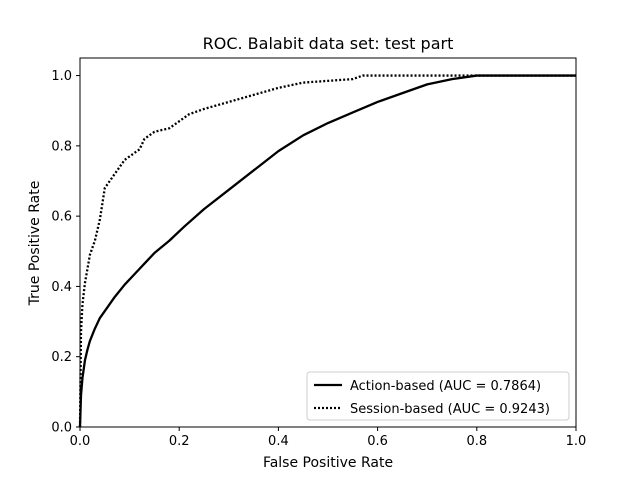 This screenshot has height=480, width=640. What do you see at coordinates (61, 357) in the screenshot?
I see `y-tick-label: 0.2` at bounding box center [61, 357].